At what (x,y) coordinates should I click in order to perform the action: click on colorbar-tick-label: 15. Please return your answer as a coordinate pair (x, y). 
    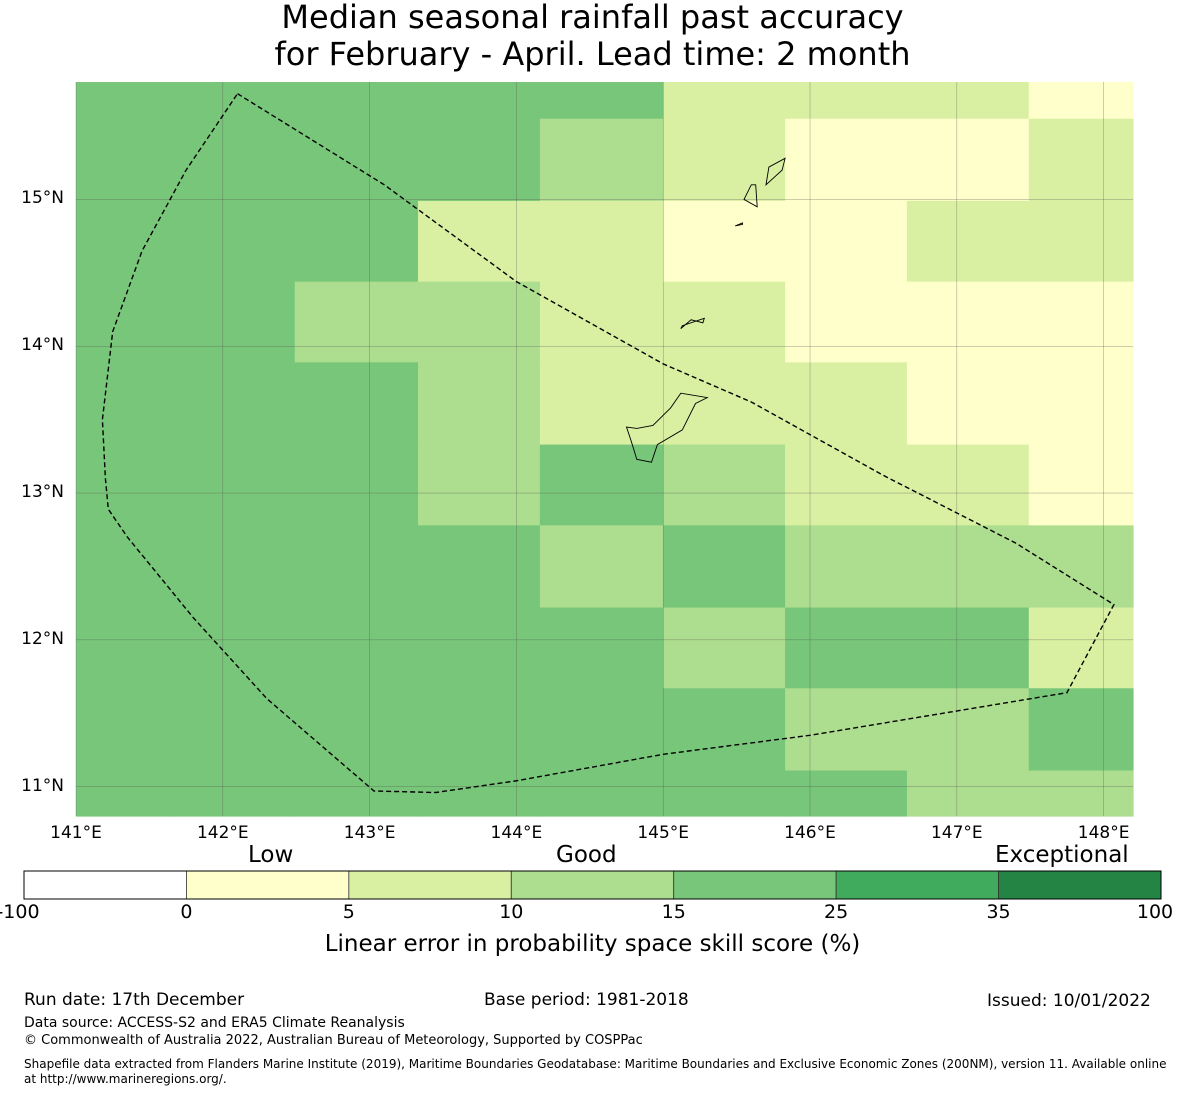
    Looking at the image, I should click on (673, 912).